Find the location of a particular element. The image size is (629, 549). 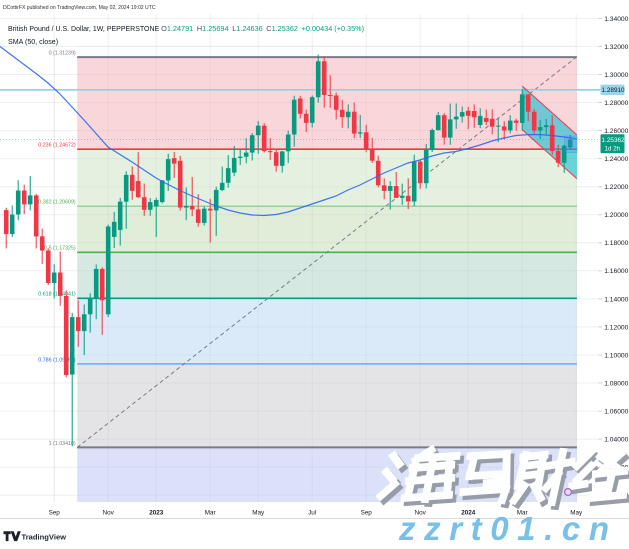

svg-text: zzrt01.cn is located at coordinates (508, 527).